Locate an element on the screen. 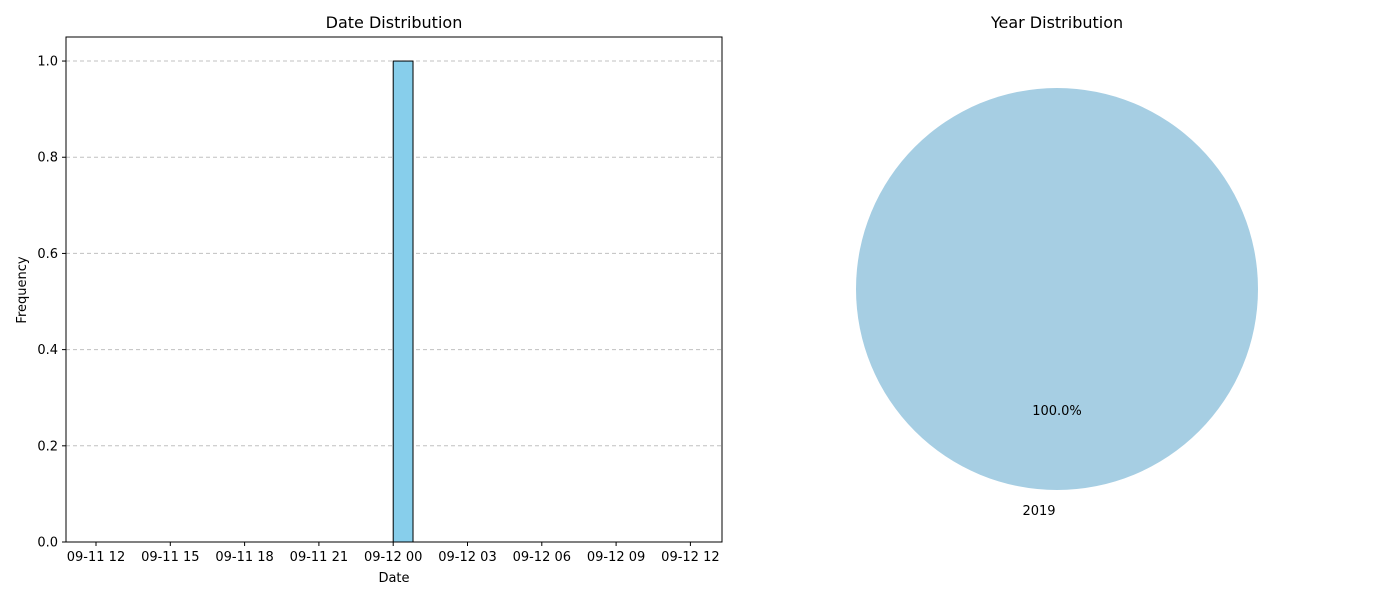 The image size is (1400, 600). y-ticks: 0.0 0.2 0.4 0.6 0.8 1.0 is located at coordinates (51, 303).